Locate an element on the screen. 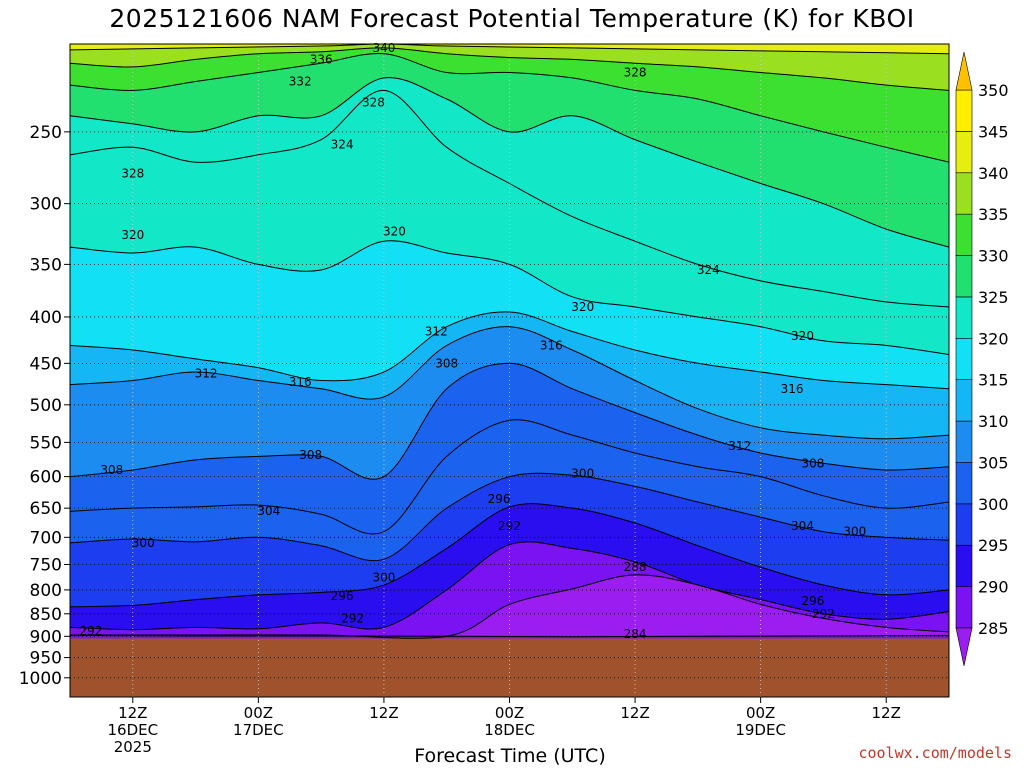 Image resolution: width=1024 pixels, height=768 pixels. x-tick-label: 16DEC is located at coordinates (132, 730).